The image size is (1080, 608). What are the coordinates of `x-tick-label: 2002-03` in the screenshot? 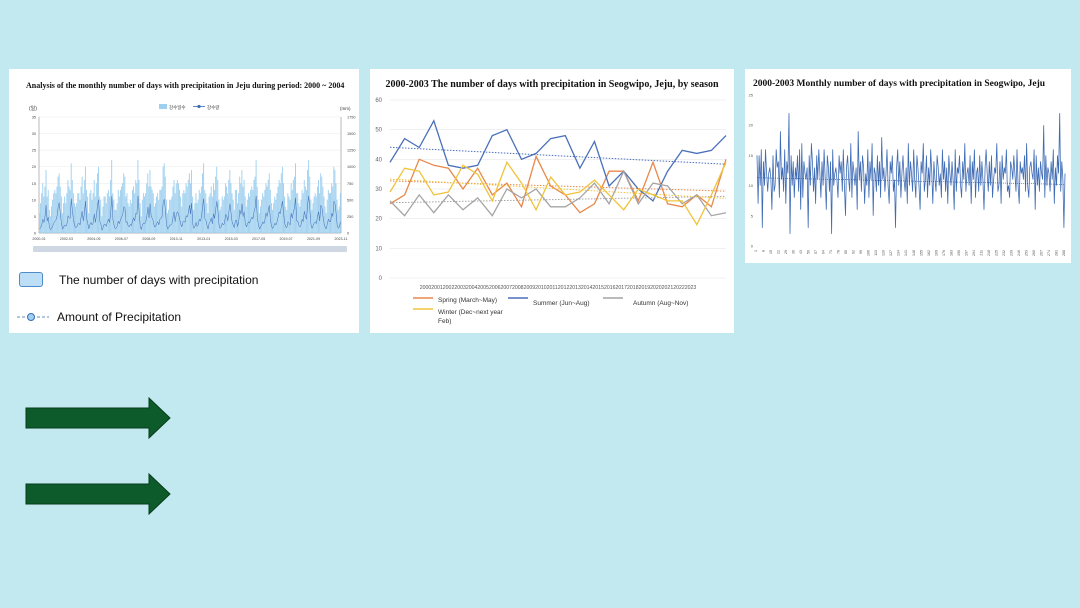 It's located at (66, 239).